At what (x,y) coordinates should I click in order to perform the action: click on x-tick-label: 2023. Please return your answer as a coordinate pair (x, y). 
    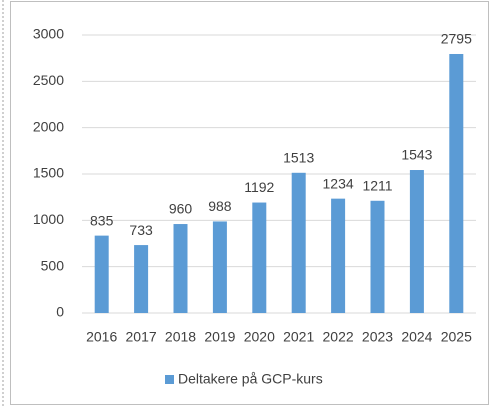
    Looking at the image, I should click on (377, 337).